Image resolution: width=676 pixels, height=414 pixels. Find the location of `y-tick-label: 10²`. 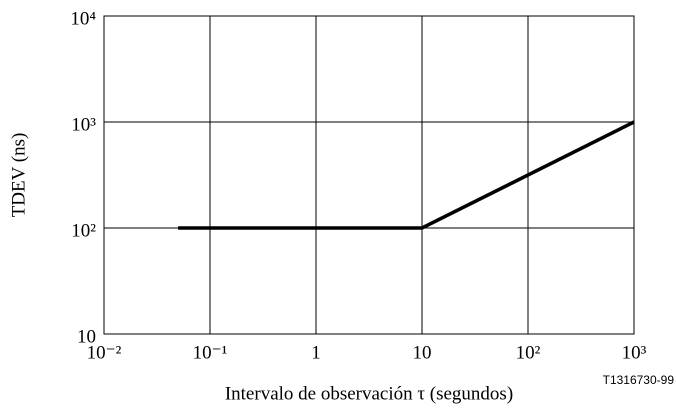

y-tick-label: 10² is located at coordinates (83, 230).